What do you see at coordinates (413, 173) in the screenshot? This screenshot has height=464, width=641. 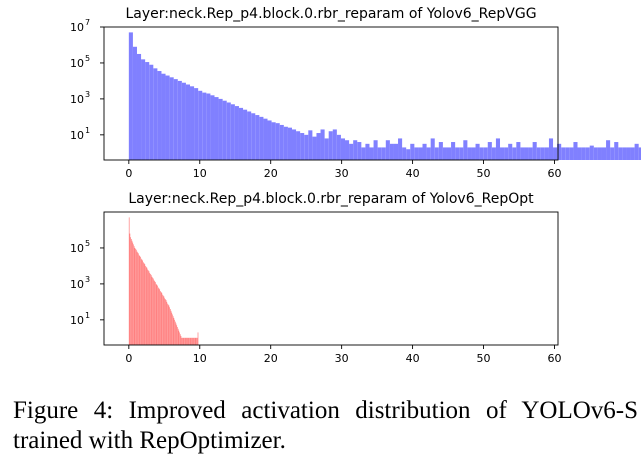 I see `x-tick-label: 40` at bounding box center [413, 173].